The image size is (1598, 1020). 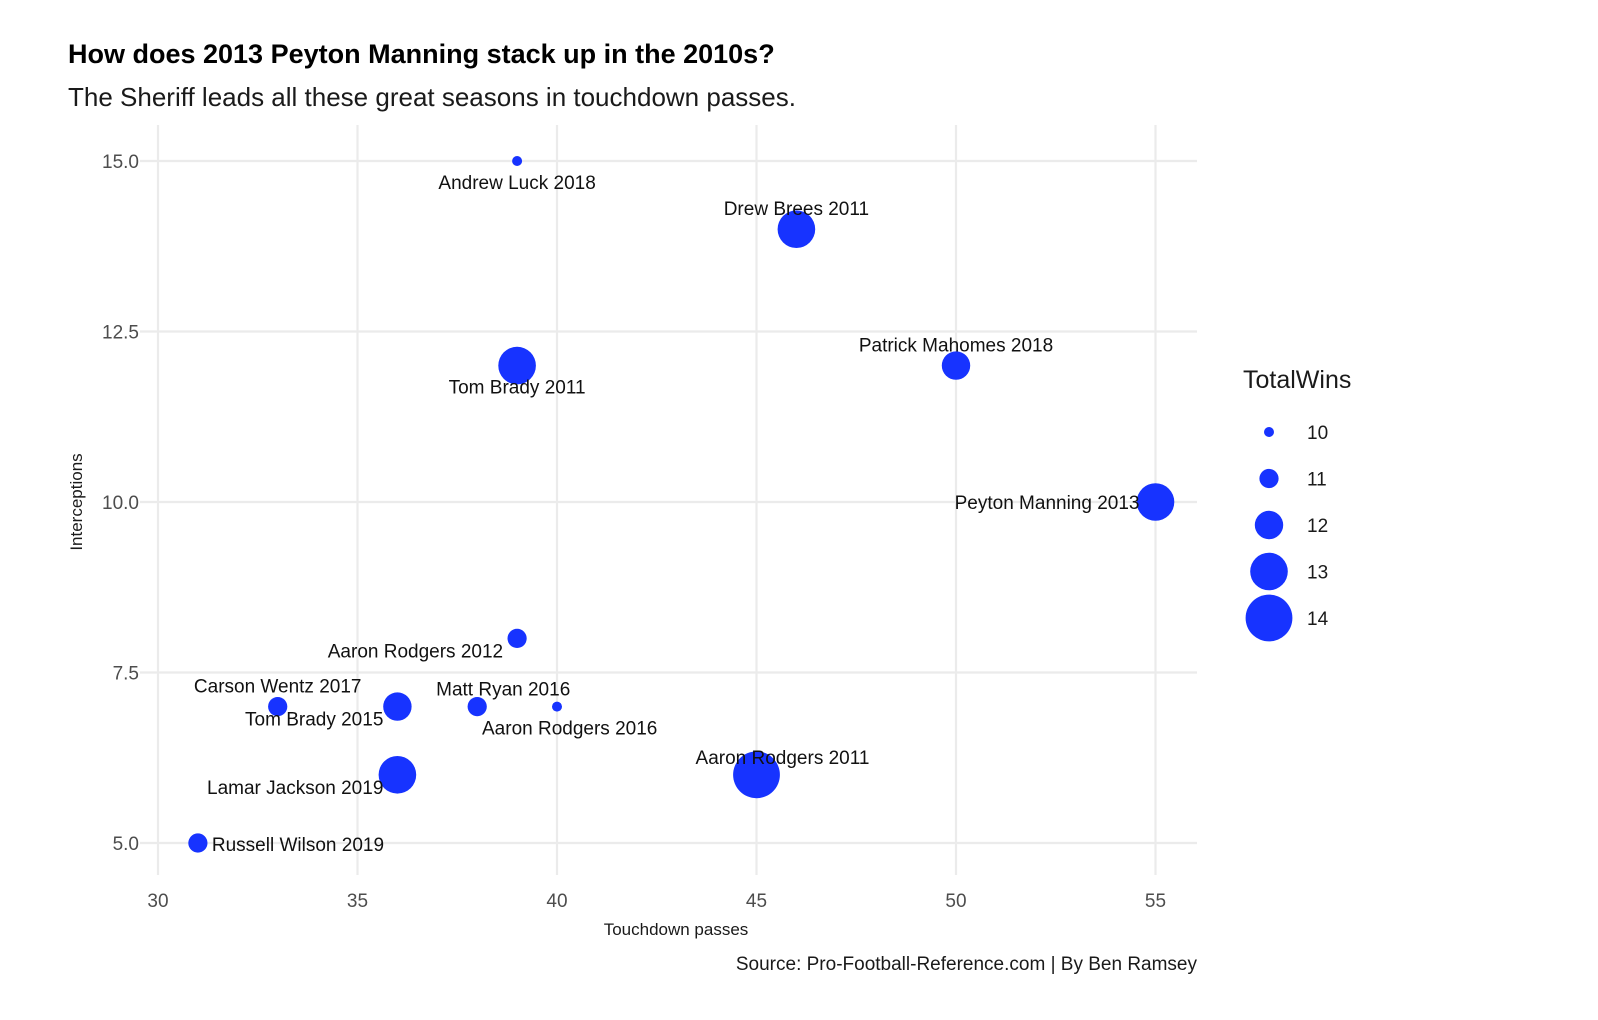 I want to click on point-label: Matt Ryan 2016, so click(x=503, y=690).